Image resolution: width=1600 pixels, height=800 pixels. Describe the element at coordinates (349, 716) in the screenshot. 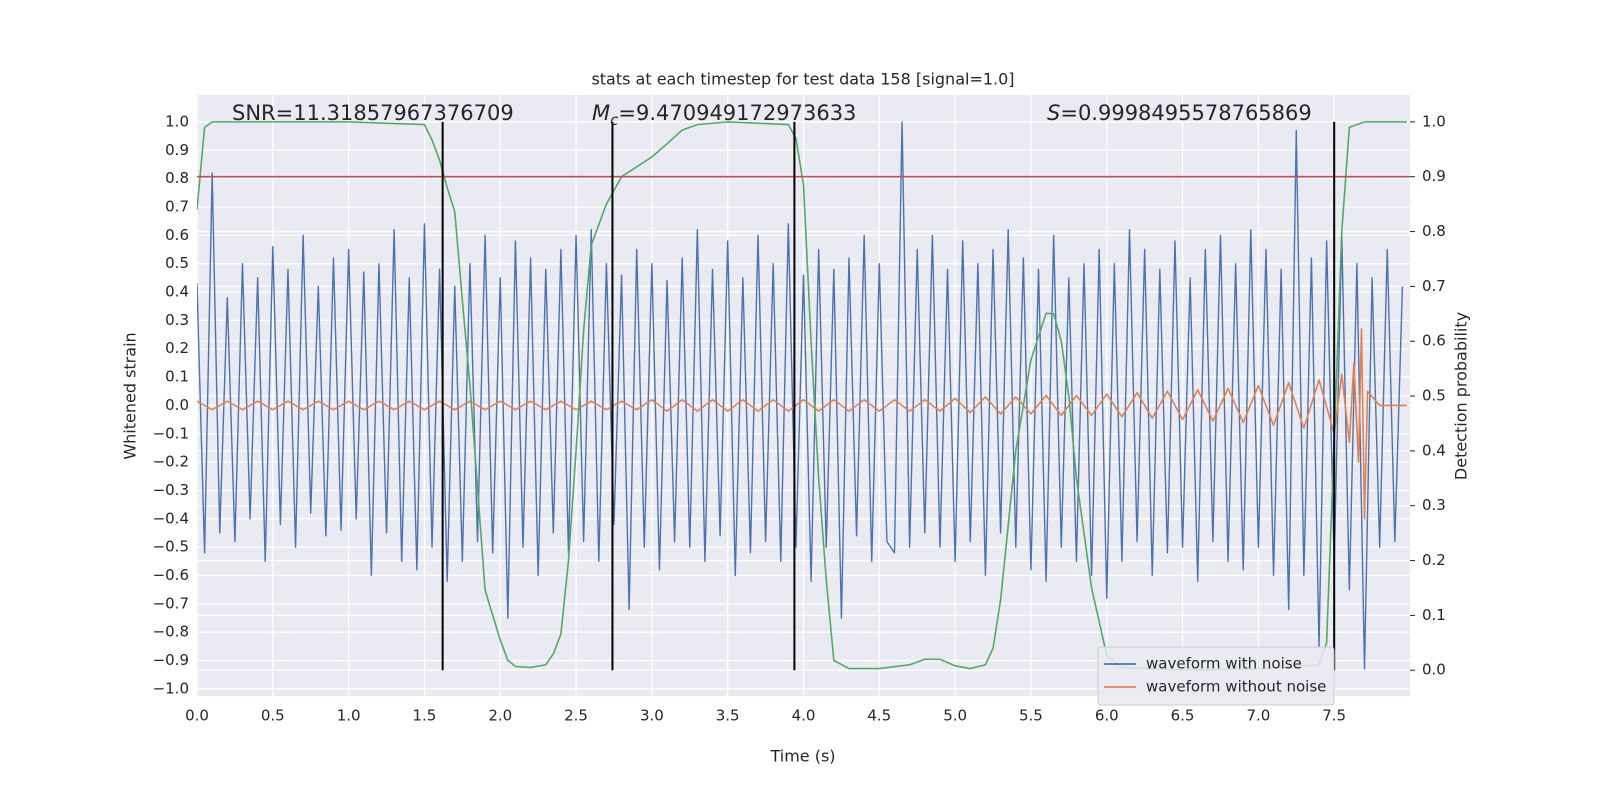

I see `x-tick-label: 1.0` at that location.